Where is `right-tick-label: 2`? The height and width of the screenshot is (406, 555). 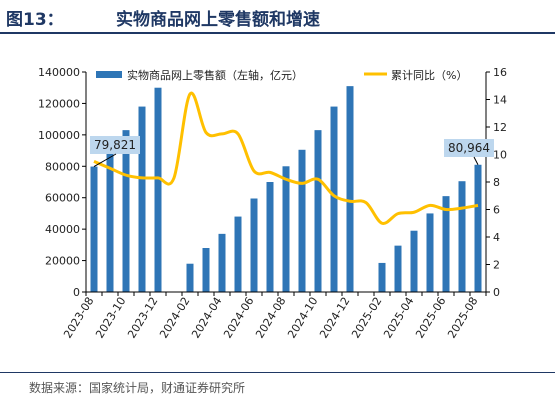
right-tick-label: 2 is located at coordinates (496, 265).